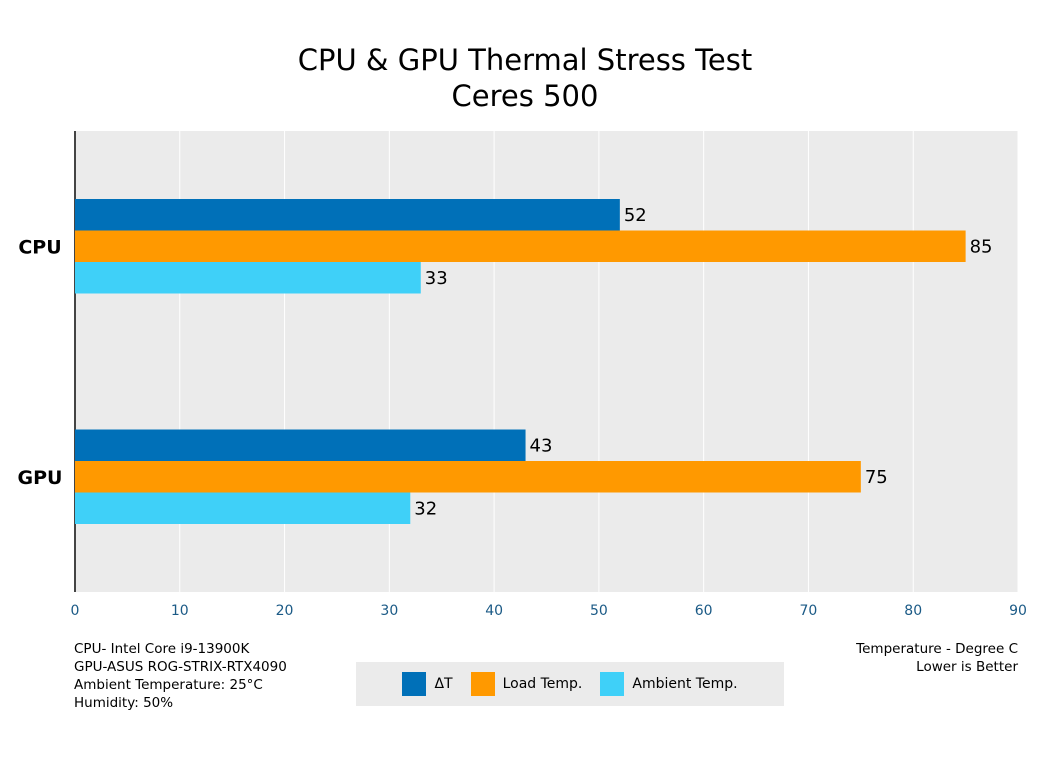 The height and width of the screenshot is (766, 1050). I want to click on axis-notes: Temperature - Degree C Lower is Better, so click(937, 658).